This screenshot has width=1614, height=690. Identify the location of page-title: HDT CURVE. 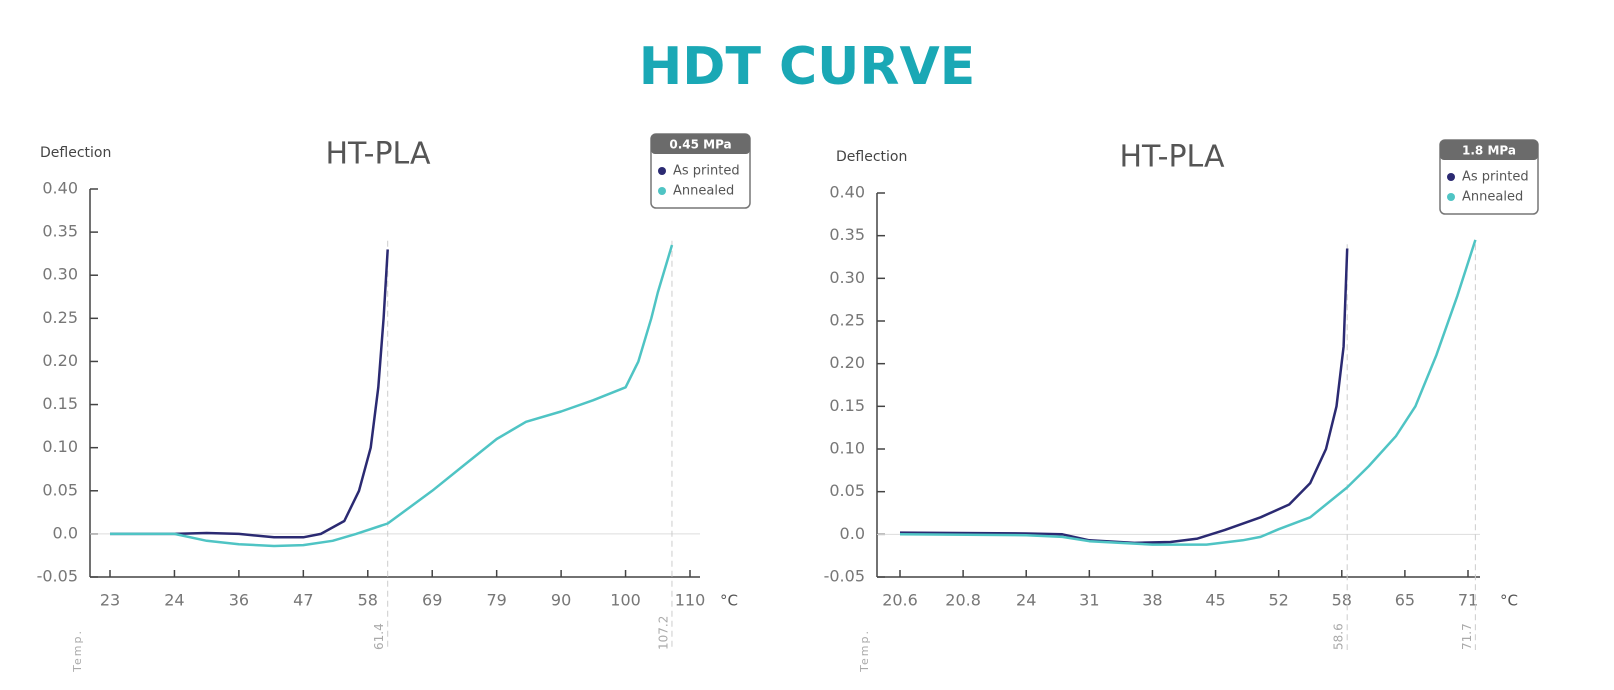
(807, 67).